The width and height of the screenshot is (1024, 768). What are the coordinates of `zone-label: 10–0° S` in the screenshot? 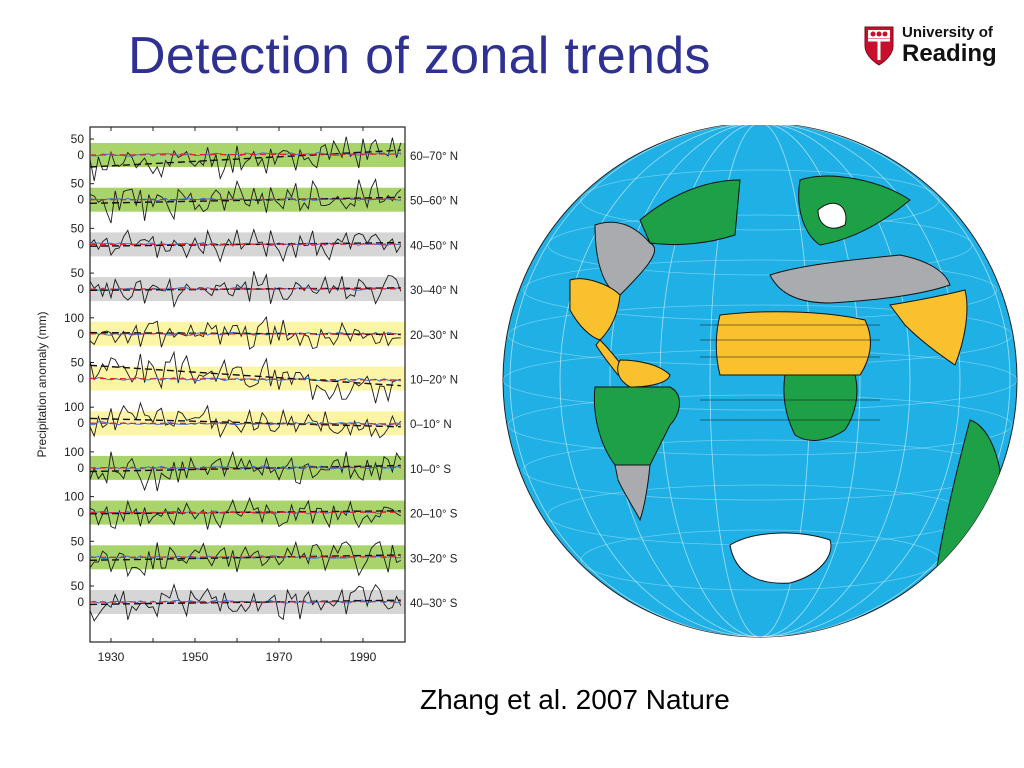 It's located at (430, 470).